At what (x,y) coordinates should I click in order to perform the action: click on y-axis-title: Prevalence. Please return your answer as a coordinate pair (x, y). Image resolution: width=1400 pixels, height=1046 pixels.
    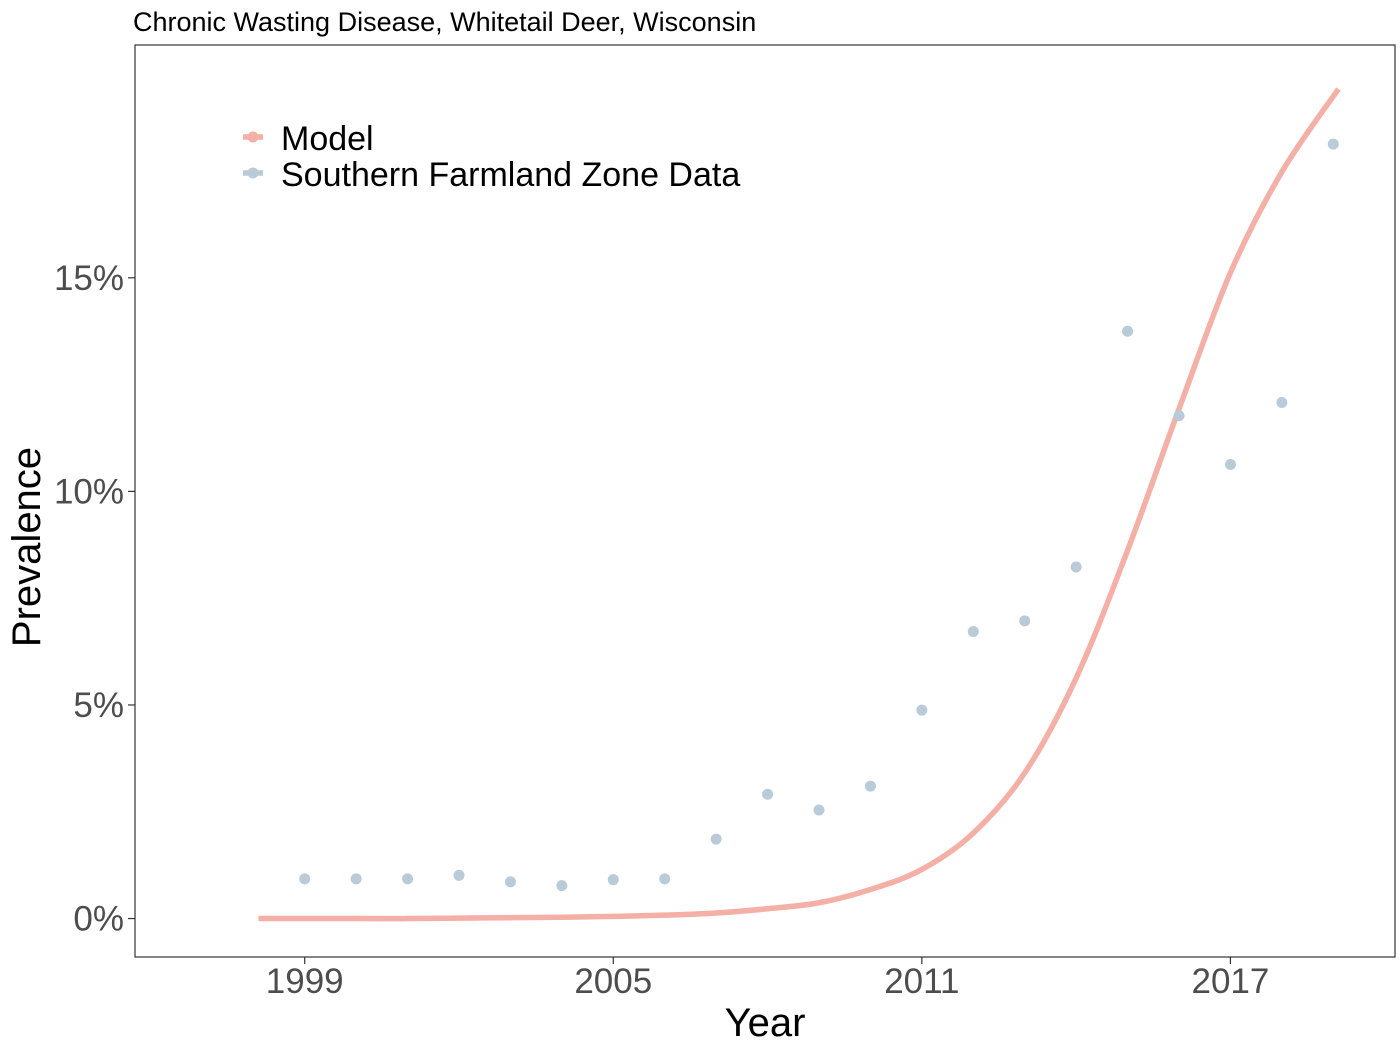
    Looking at the image, I should click on (27, 547).